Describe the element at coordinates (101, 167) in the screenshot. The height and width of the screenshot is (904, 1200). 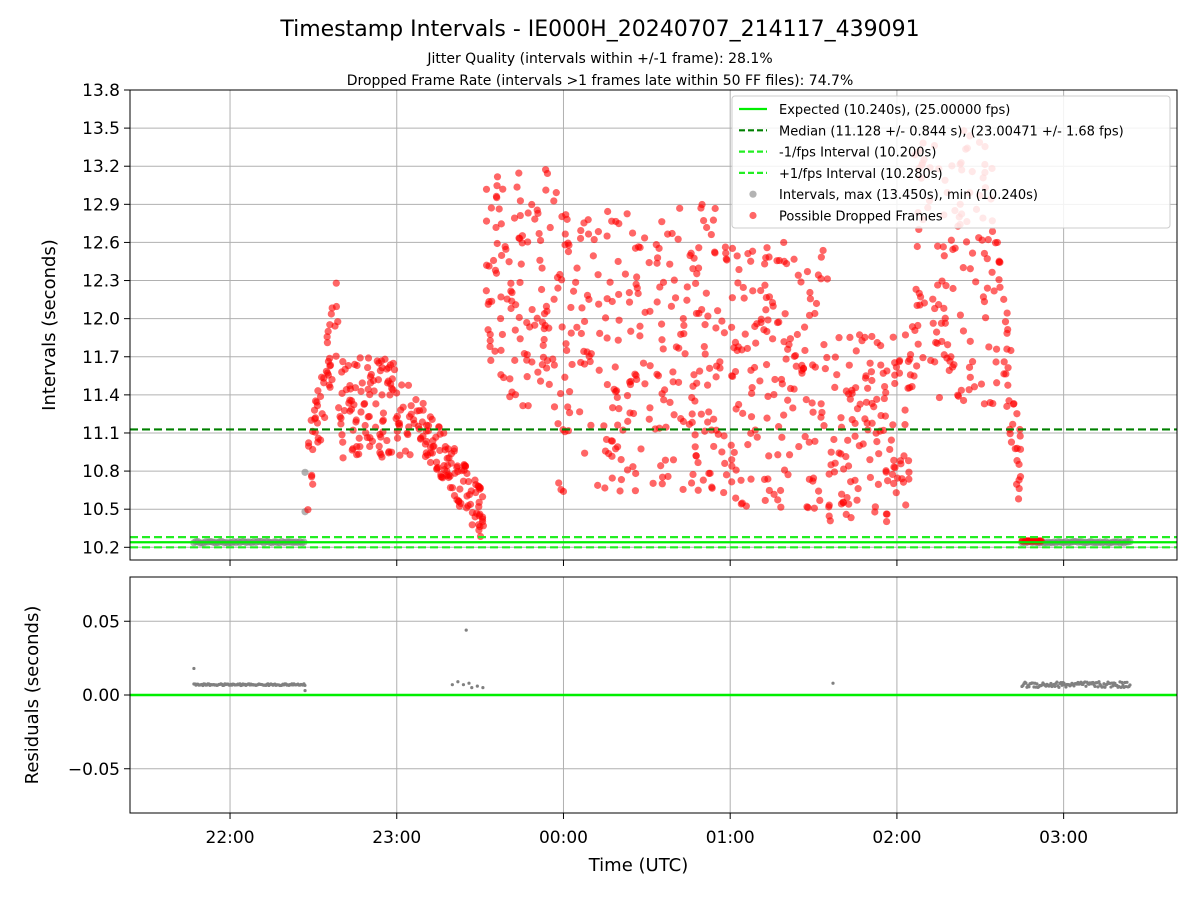
I see `intervals-ytick-label: 13.2` at that location.